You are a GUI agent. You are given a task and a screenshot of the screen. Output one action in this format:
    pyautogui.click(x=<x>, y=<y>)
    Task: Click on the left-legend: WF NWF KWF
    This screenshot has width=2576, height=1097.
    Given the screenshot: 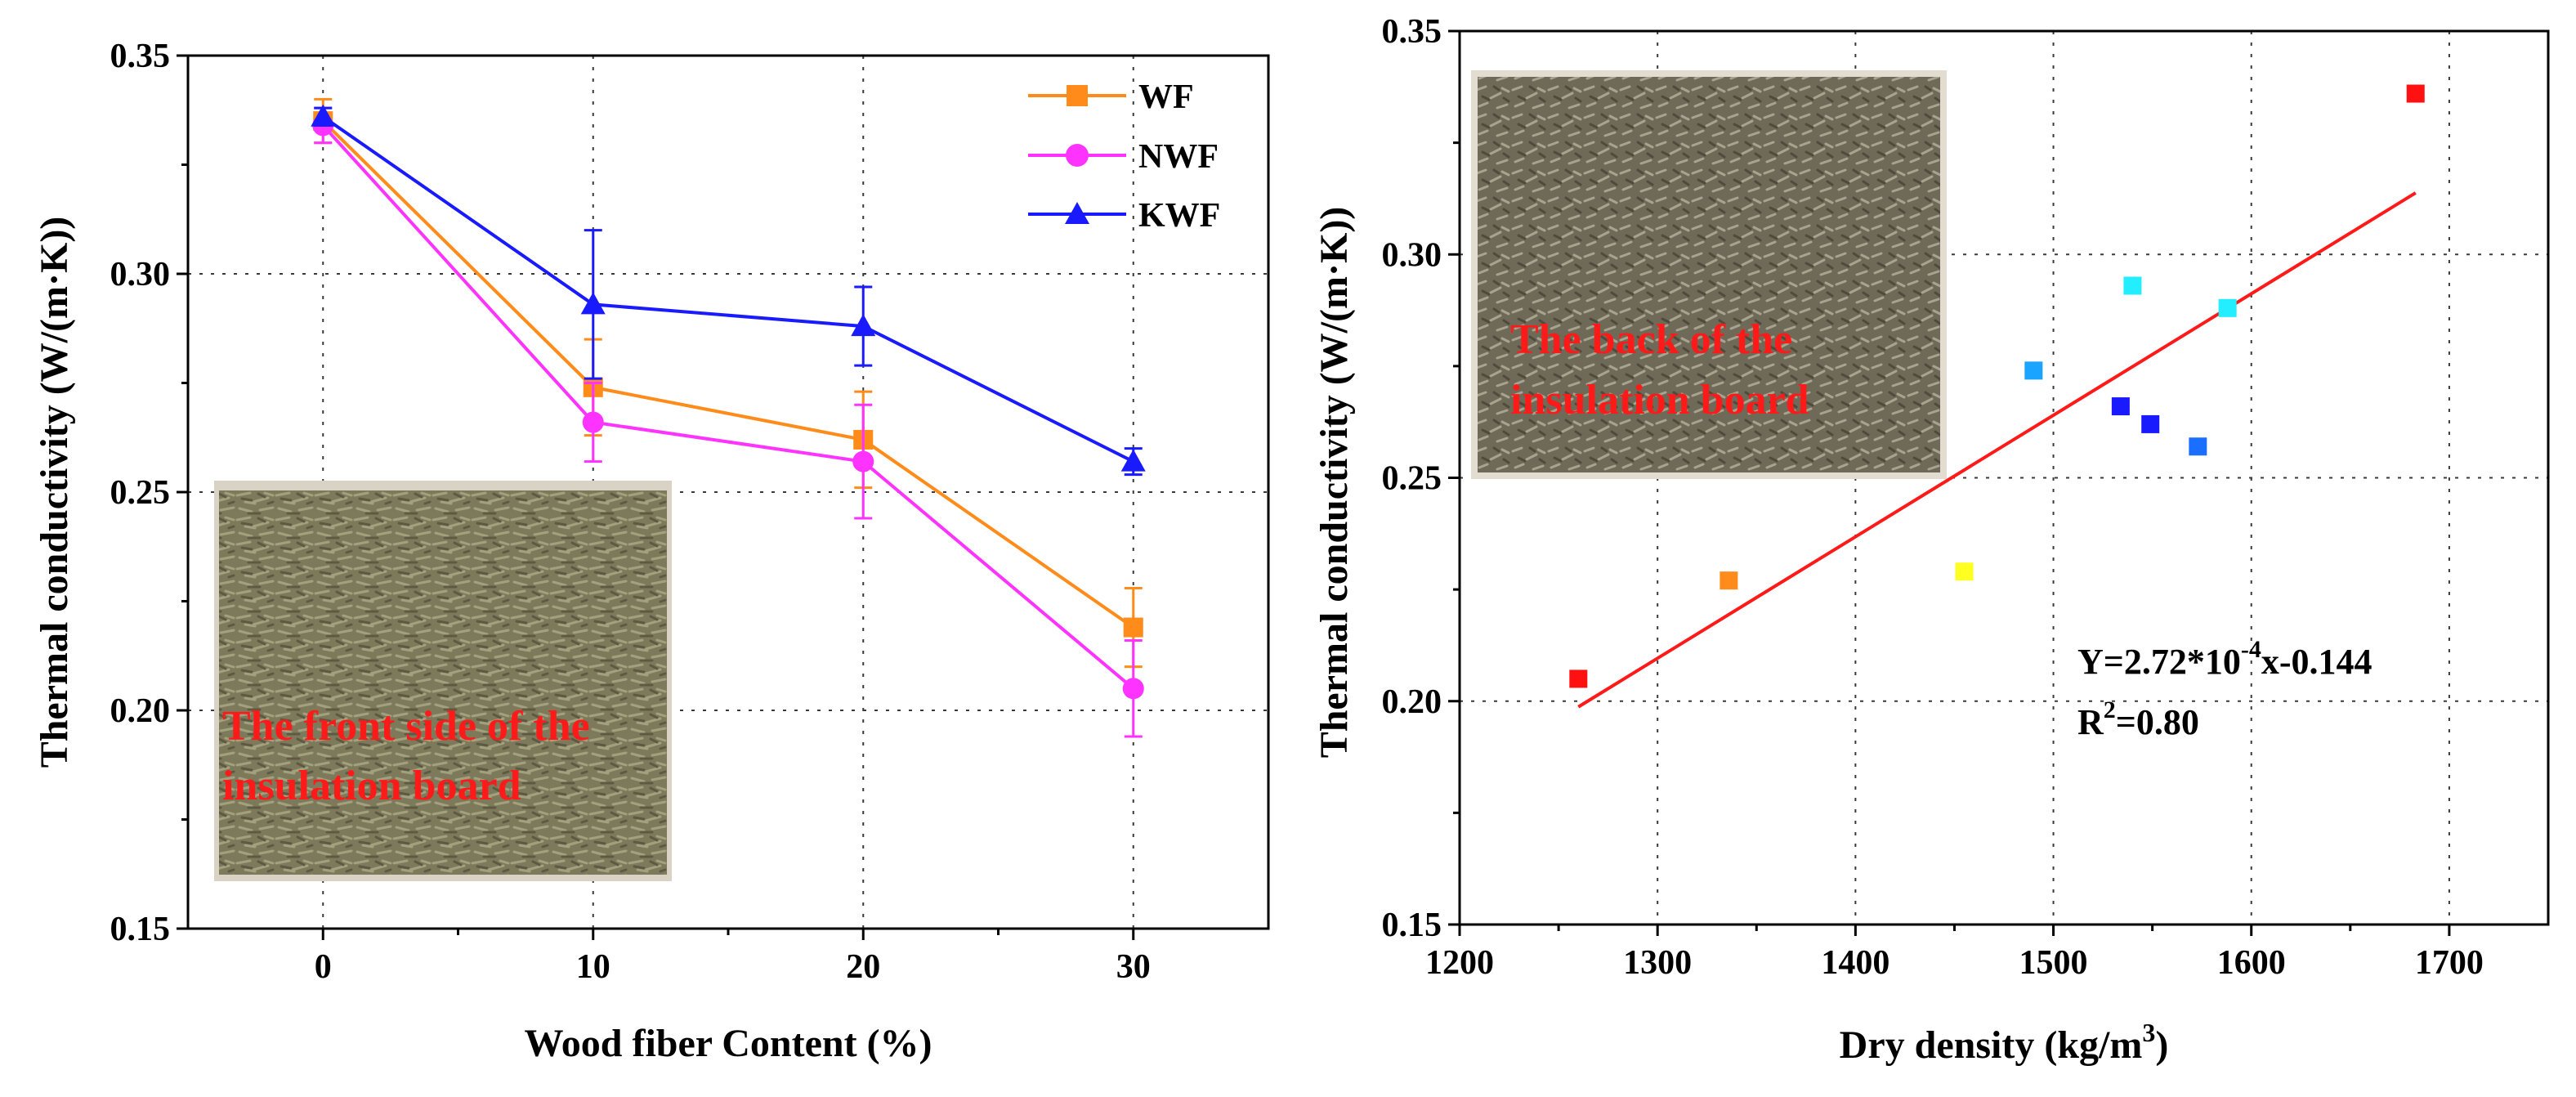 What is the action you would take?
    pyautogui.click(x=1124, y=156)
    